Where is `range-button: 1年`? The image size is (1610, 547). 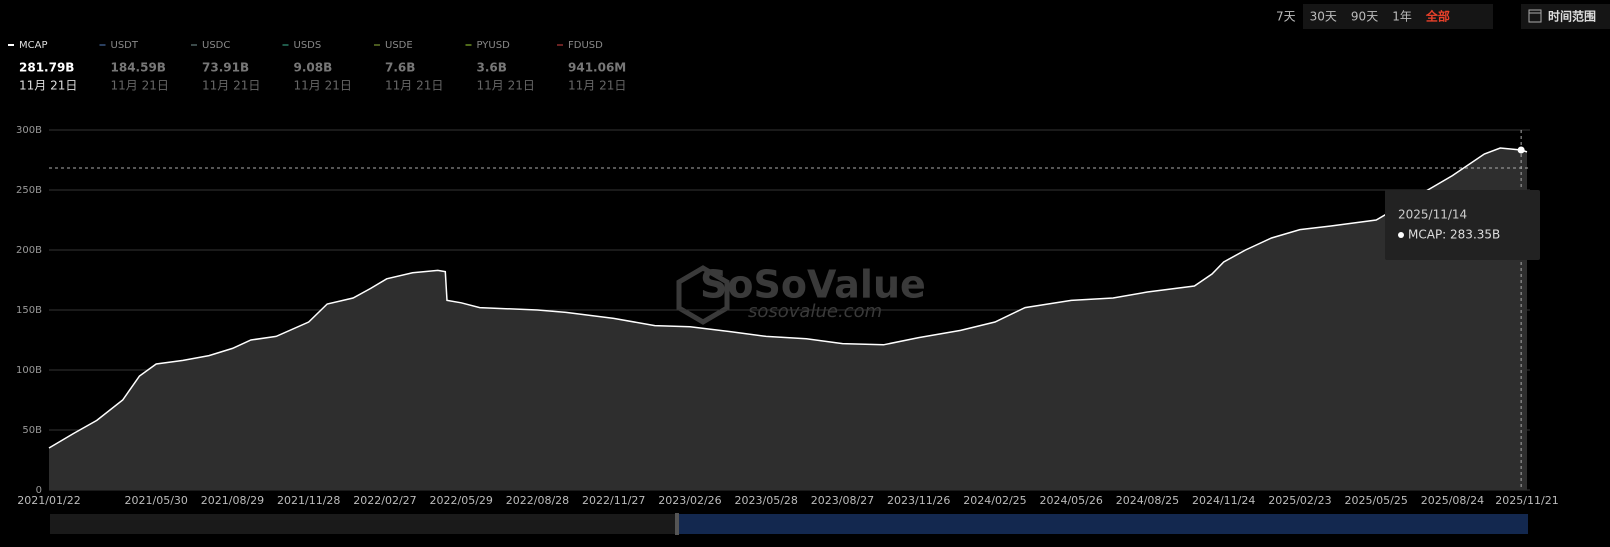
range-button: 1年 is located at coordinates (1402, 17).